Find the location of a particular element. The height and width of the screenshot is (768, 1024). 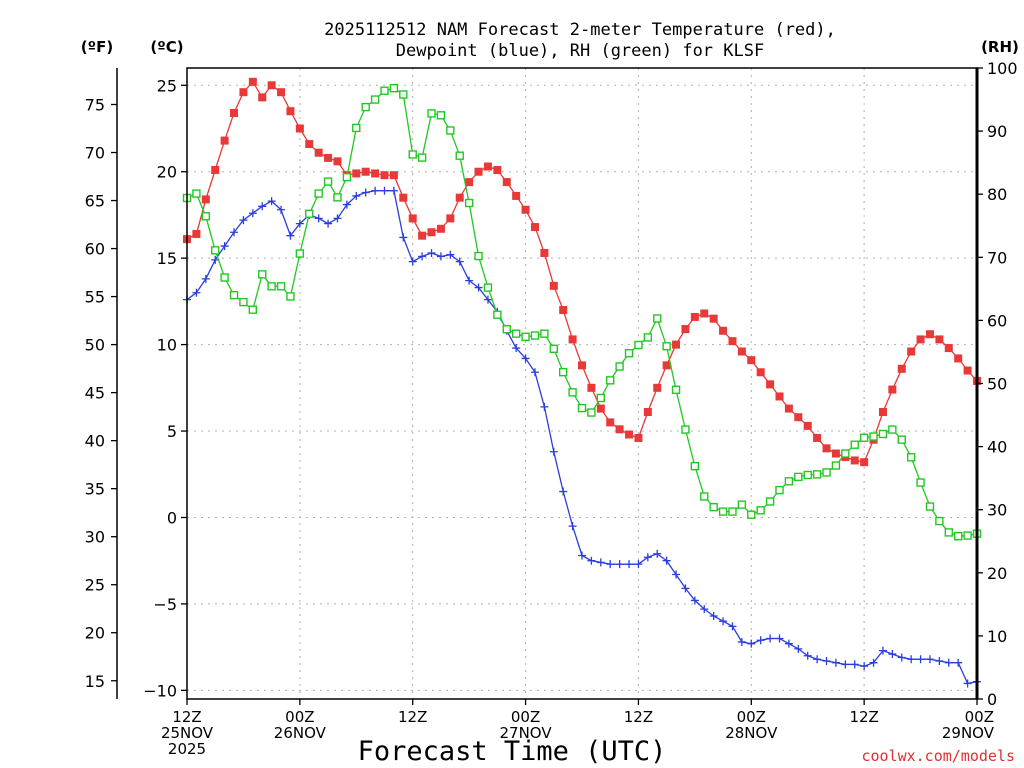

celsius-tick-label: 0 is located at coordinates (172, 517).